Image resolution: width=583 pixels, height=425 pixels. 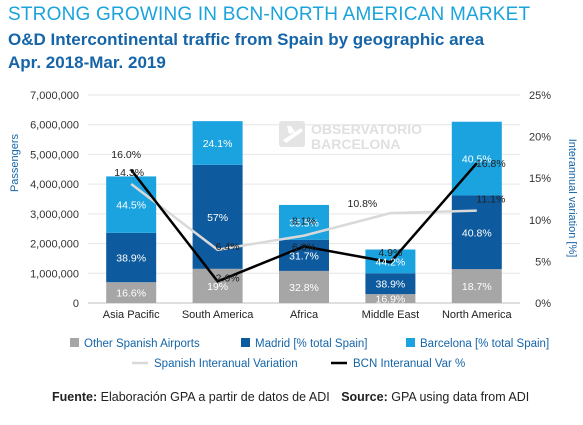 What do you see at coordinates (76, 304) in the screenshot?
I see `y-left-tick-label: 0` at bounding box center [76, 304].